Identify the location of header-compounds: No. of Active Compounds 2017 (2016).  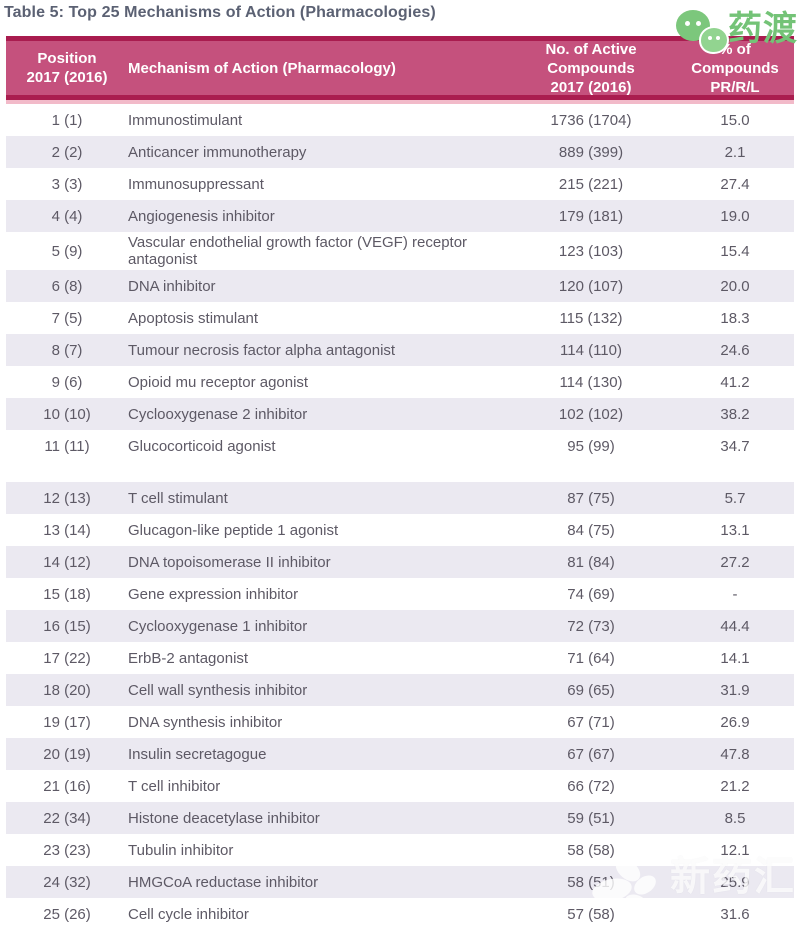
(591, 68).